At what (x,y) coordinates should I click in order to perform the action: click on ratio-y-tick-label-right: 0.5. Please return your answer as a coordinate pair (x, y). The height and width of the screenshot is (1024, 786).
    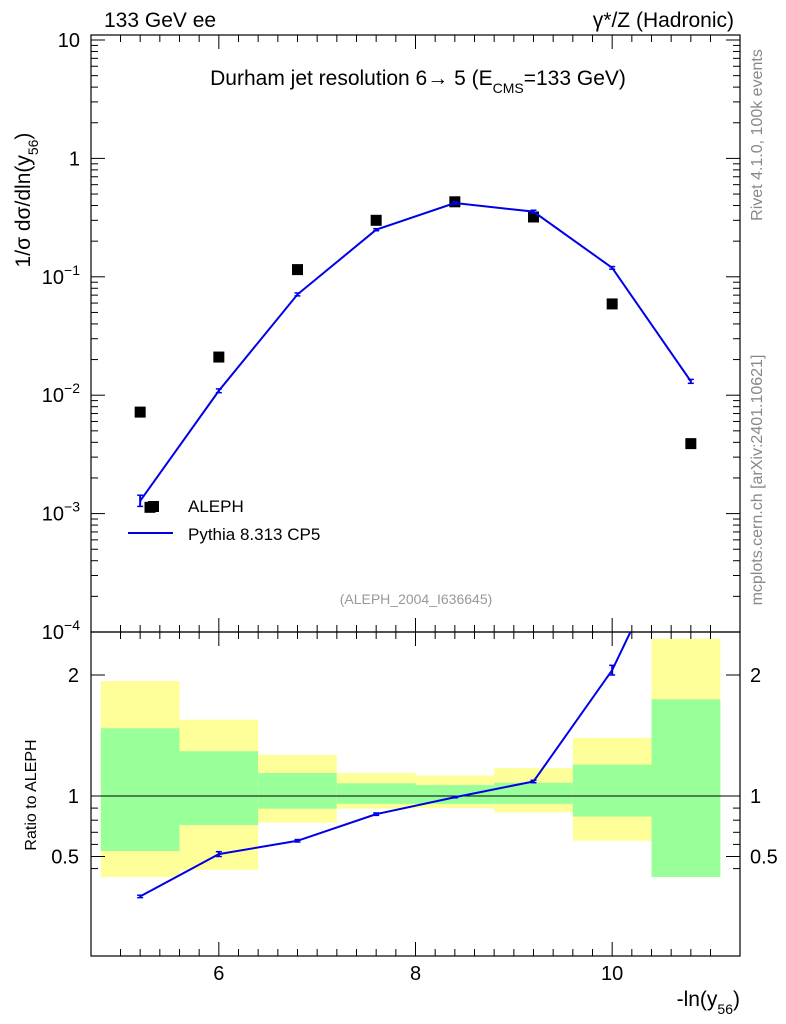
    Looking at the image, I should click on (764, 858).